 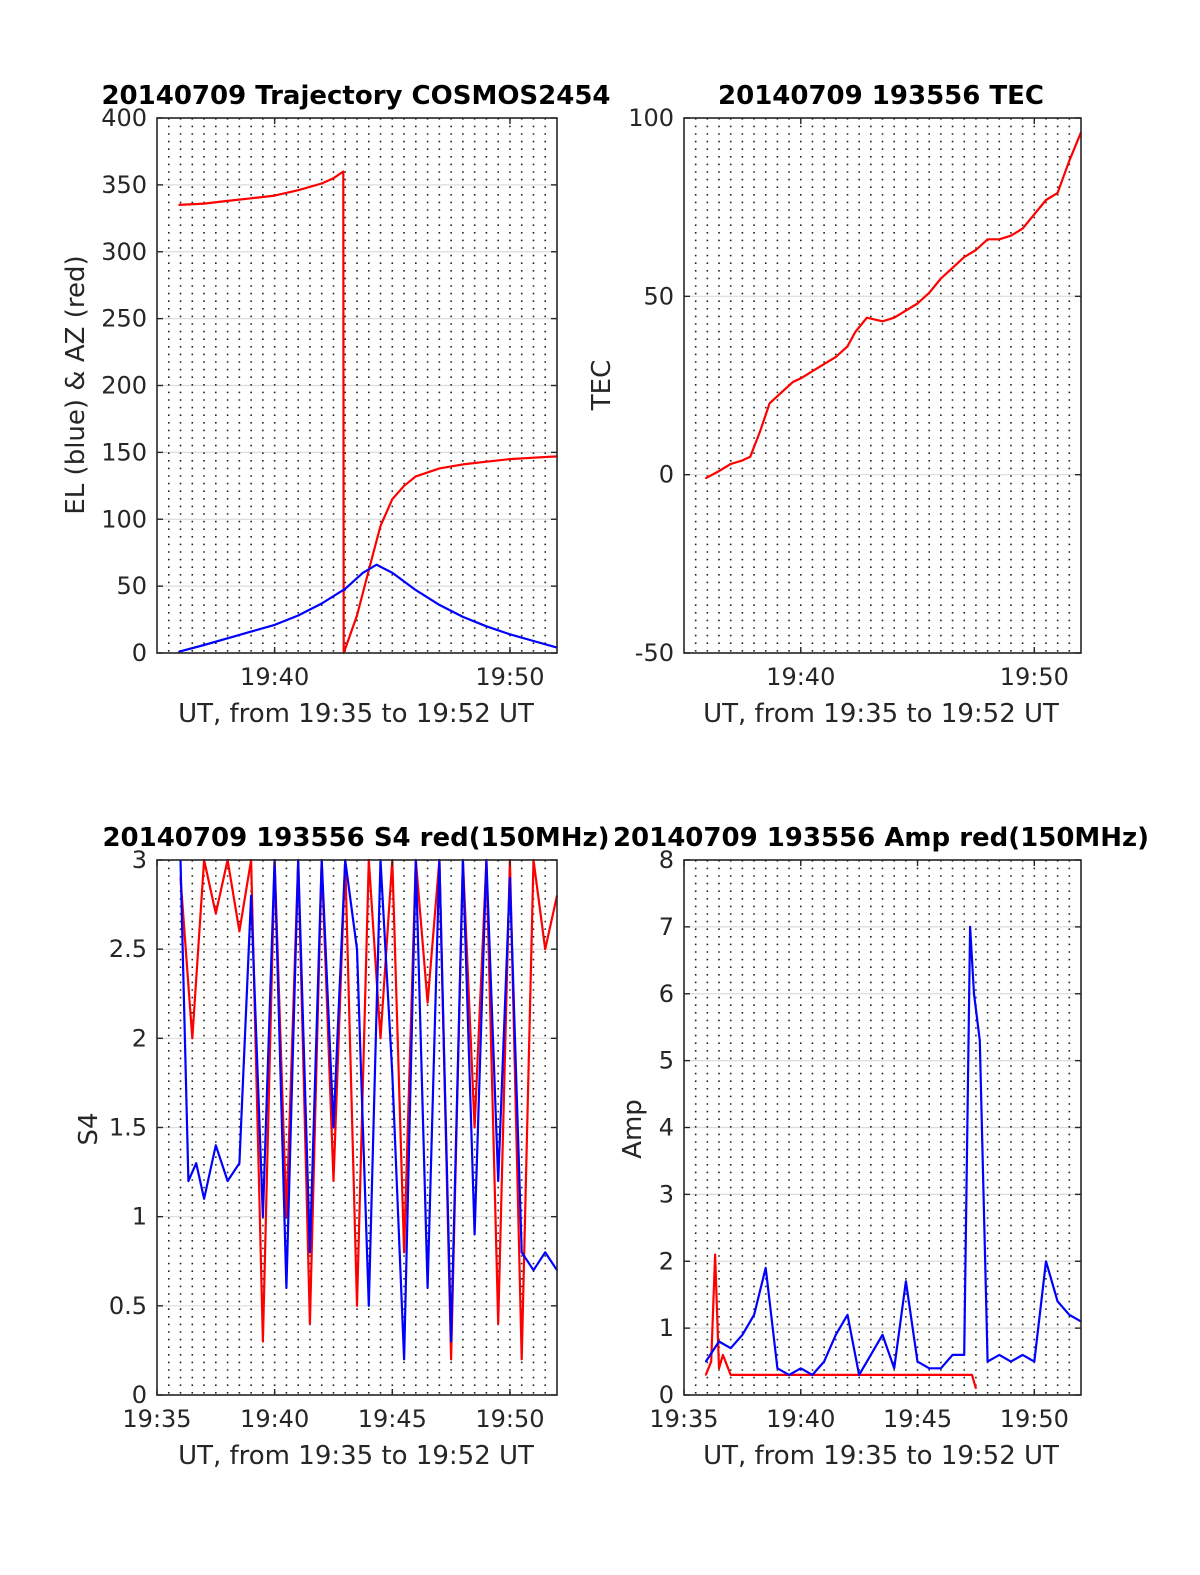 I want to click on s4-ylabel: S4, so click(x=89, y=1128).